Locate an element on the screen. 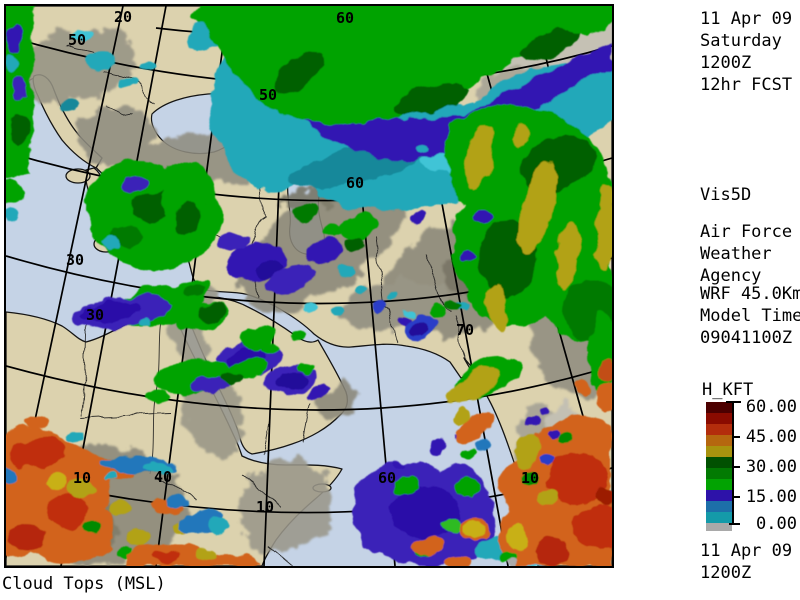  graticule-label: 20 is located at coordinates (123, 17).